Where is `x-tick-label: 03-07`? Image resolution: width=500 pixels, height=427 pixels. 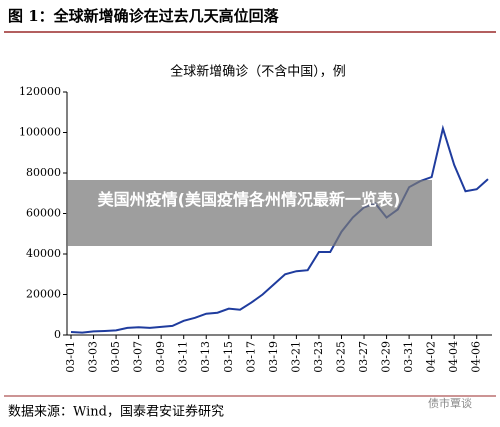 x-tick-label: 03-07 is located at coordinates (138, 357).